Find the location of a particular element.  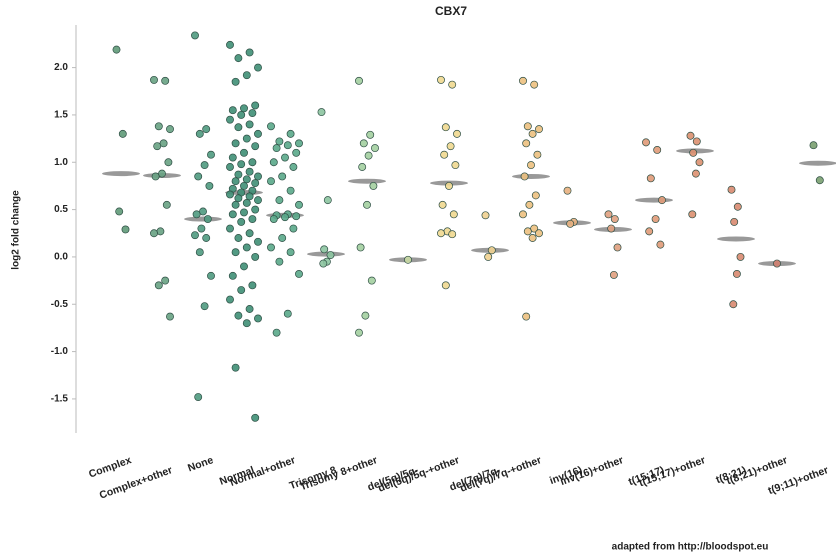

y-tick-label: 2.0 is located at coordinates (61, 67).